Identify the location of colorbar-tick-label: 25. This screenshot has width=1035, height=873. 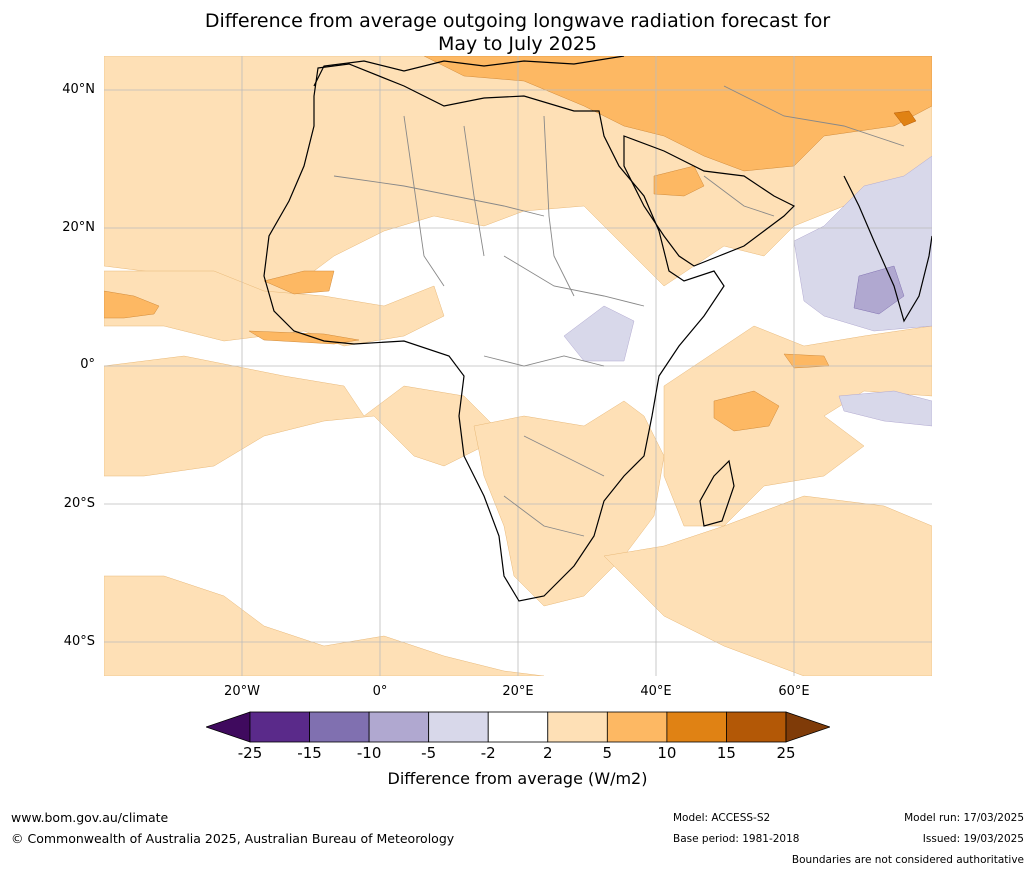
(786, 753).